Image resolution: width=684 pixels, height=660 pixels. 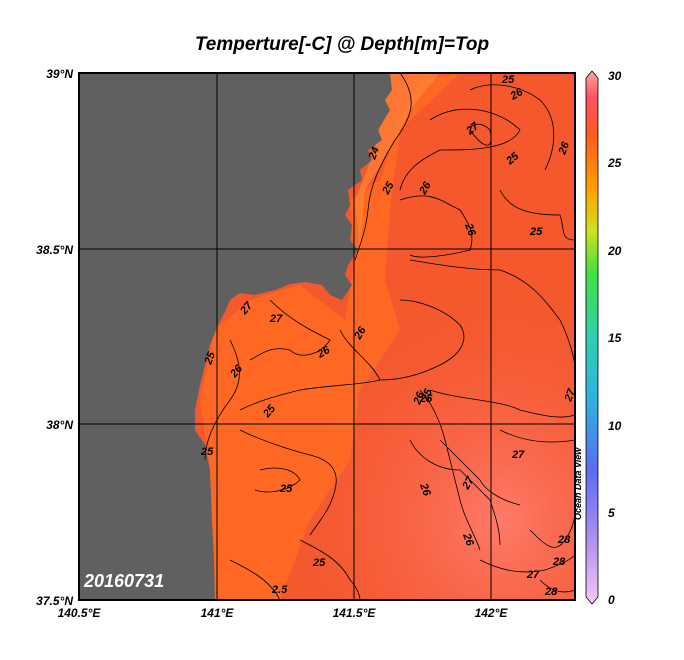 I want to click on colorbar-tick: 0, so click(x=611, y=600).